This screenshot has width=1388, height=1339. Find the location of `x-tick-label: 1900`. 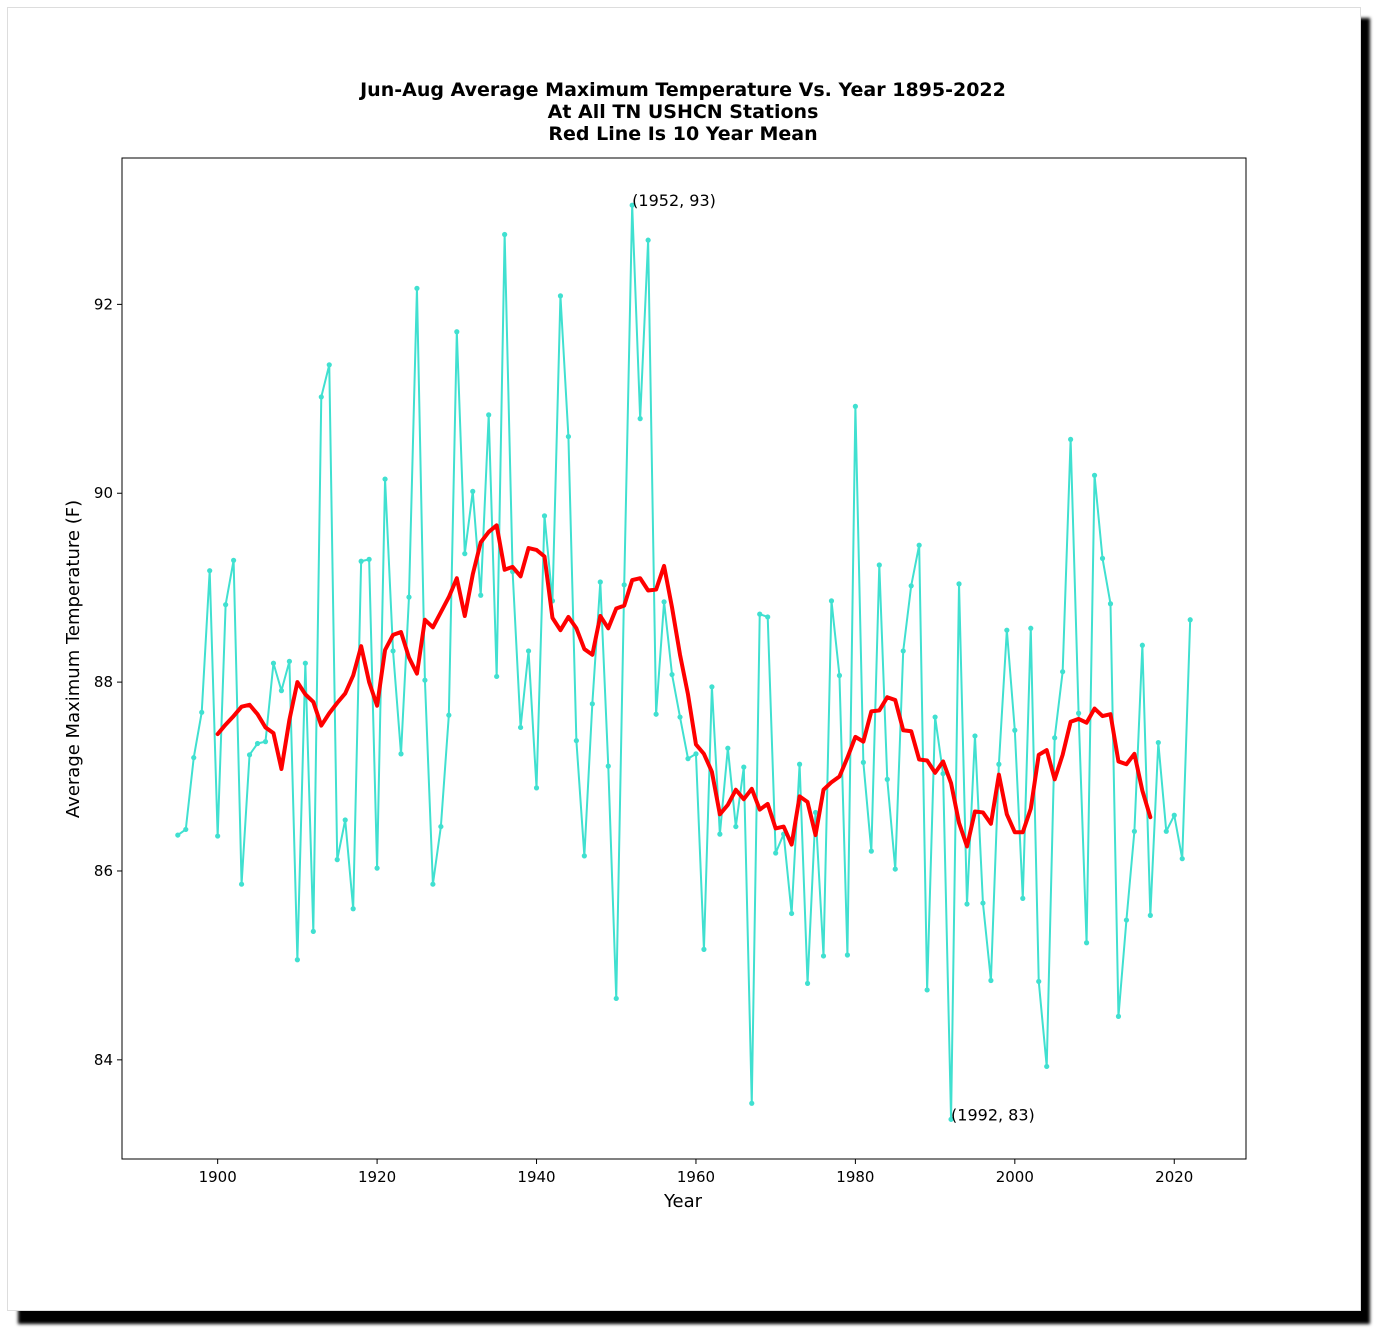

x-tick-label: 1900 is located at coordinates (218, 1177).